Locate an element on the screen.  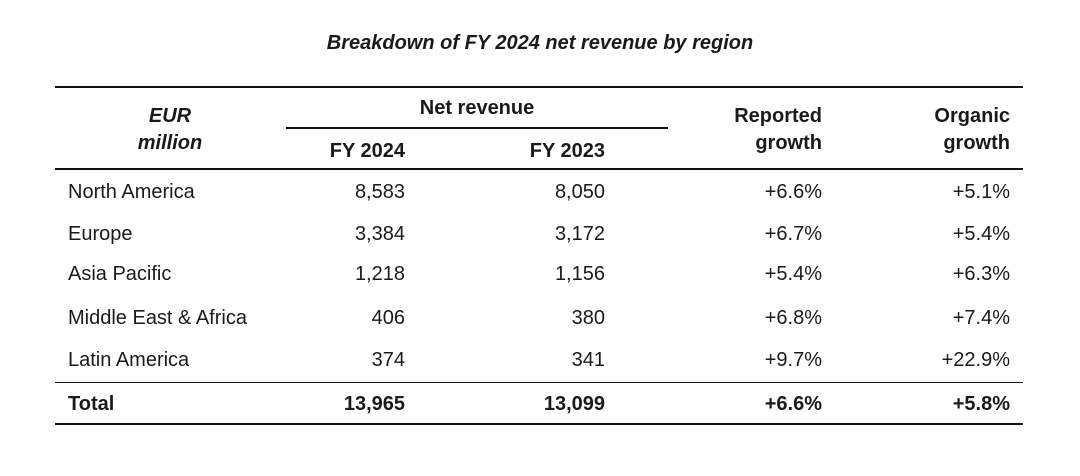
row-fy2023: 341 is located at coordinates (588, 360).